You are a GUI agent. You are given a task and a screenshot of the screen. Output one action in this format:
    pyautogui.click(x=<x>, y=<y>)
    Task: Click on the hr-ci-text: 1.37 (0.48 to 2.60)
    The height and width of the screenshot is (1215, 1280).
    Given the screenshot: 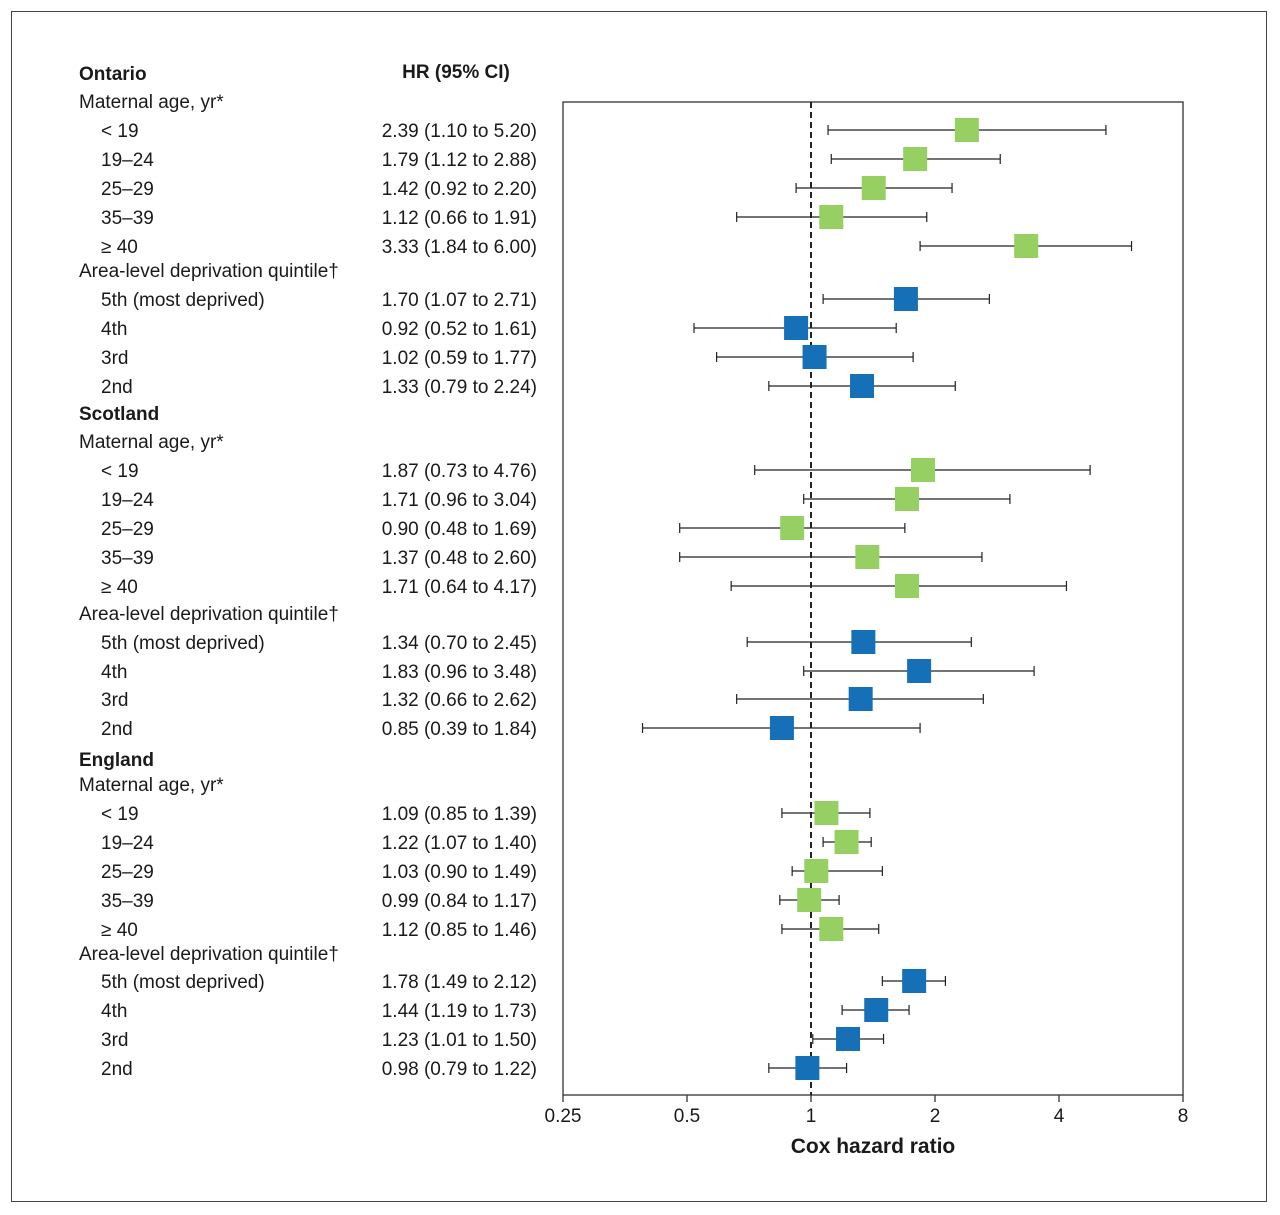 What is the action you would take?
    pyautogui.click(x=459, y=558)
    